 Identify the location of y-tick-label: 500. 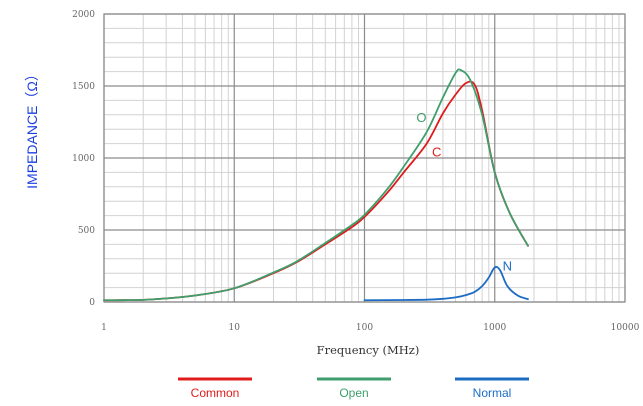
(86, 231).